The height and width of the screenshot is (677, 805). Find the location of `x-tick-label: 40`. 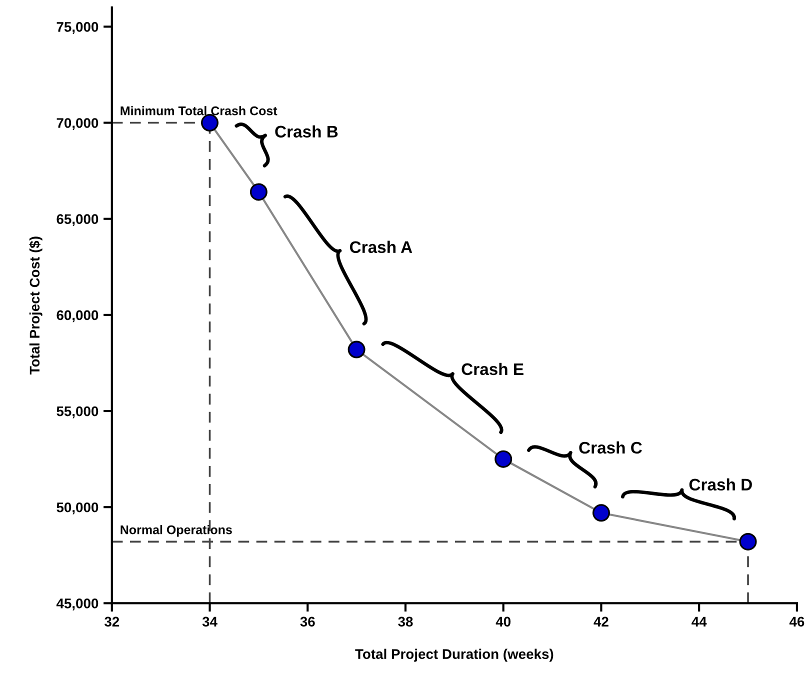

x-tick-label: 40 is located at coordinates (503, 621).